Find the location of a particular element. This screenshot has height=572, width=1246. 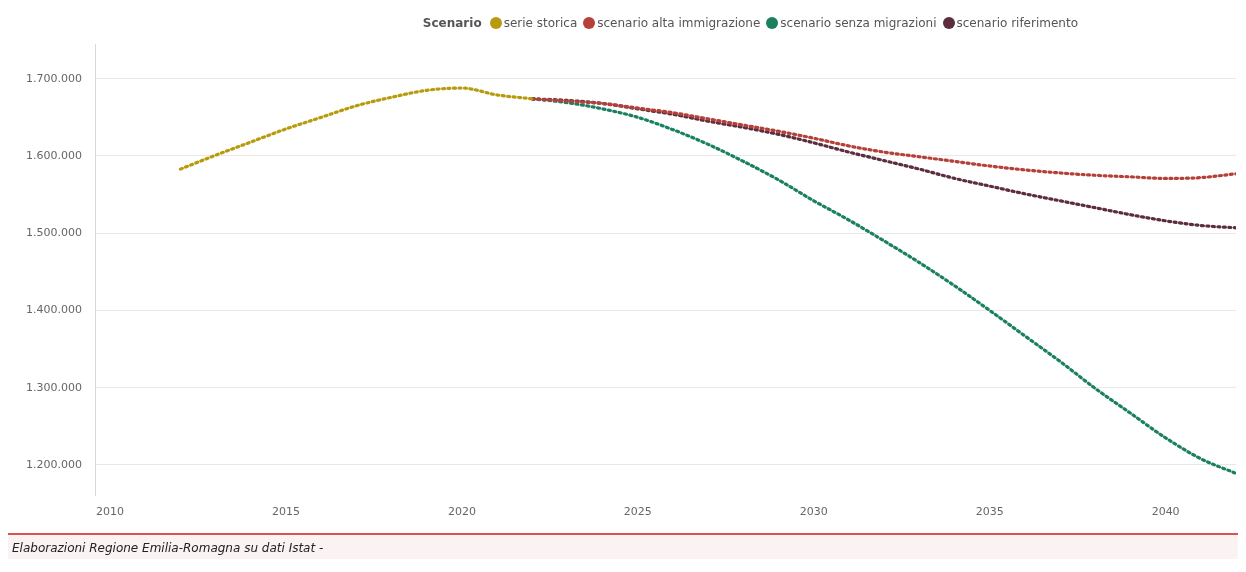

text: Elaborazioni Regione Emilia-Romagna su dati Istat - is located at coordinates (623, 546).